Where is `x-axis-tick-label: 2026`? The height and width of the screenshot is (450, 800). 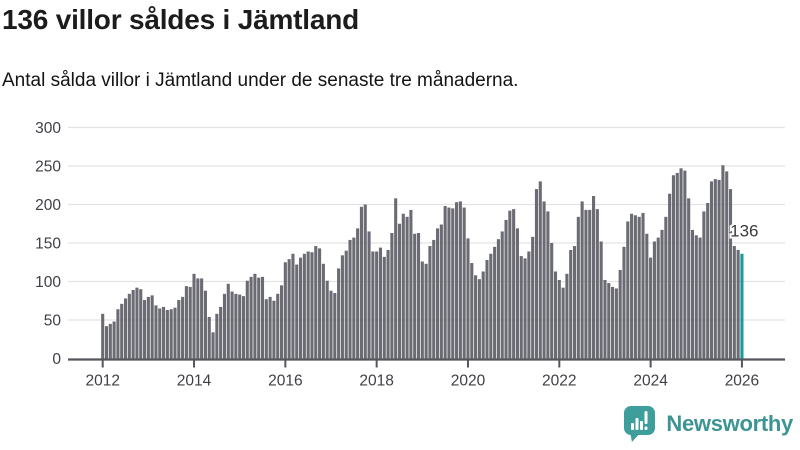
x-axis-tick-label: 2026 is located at coordinates (742, 381).